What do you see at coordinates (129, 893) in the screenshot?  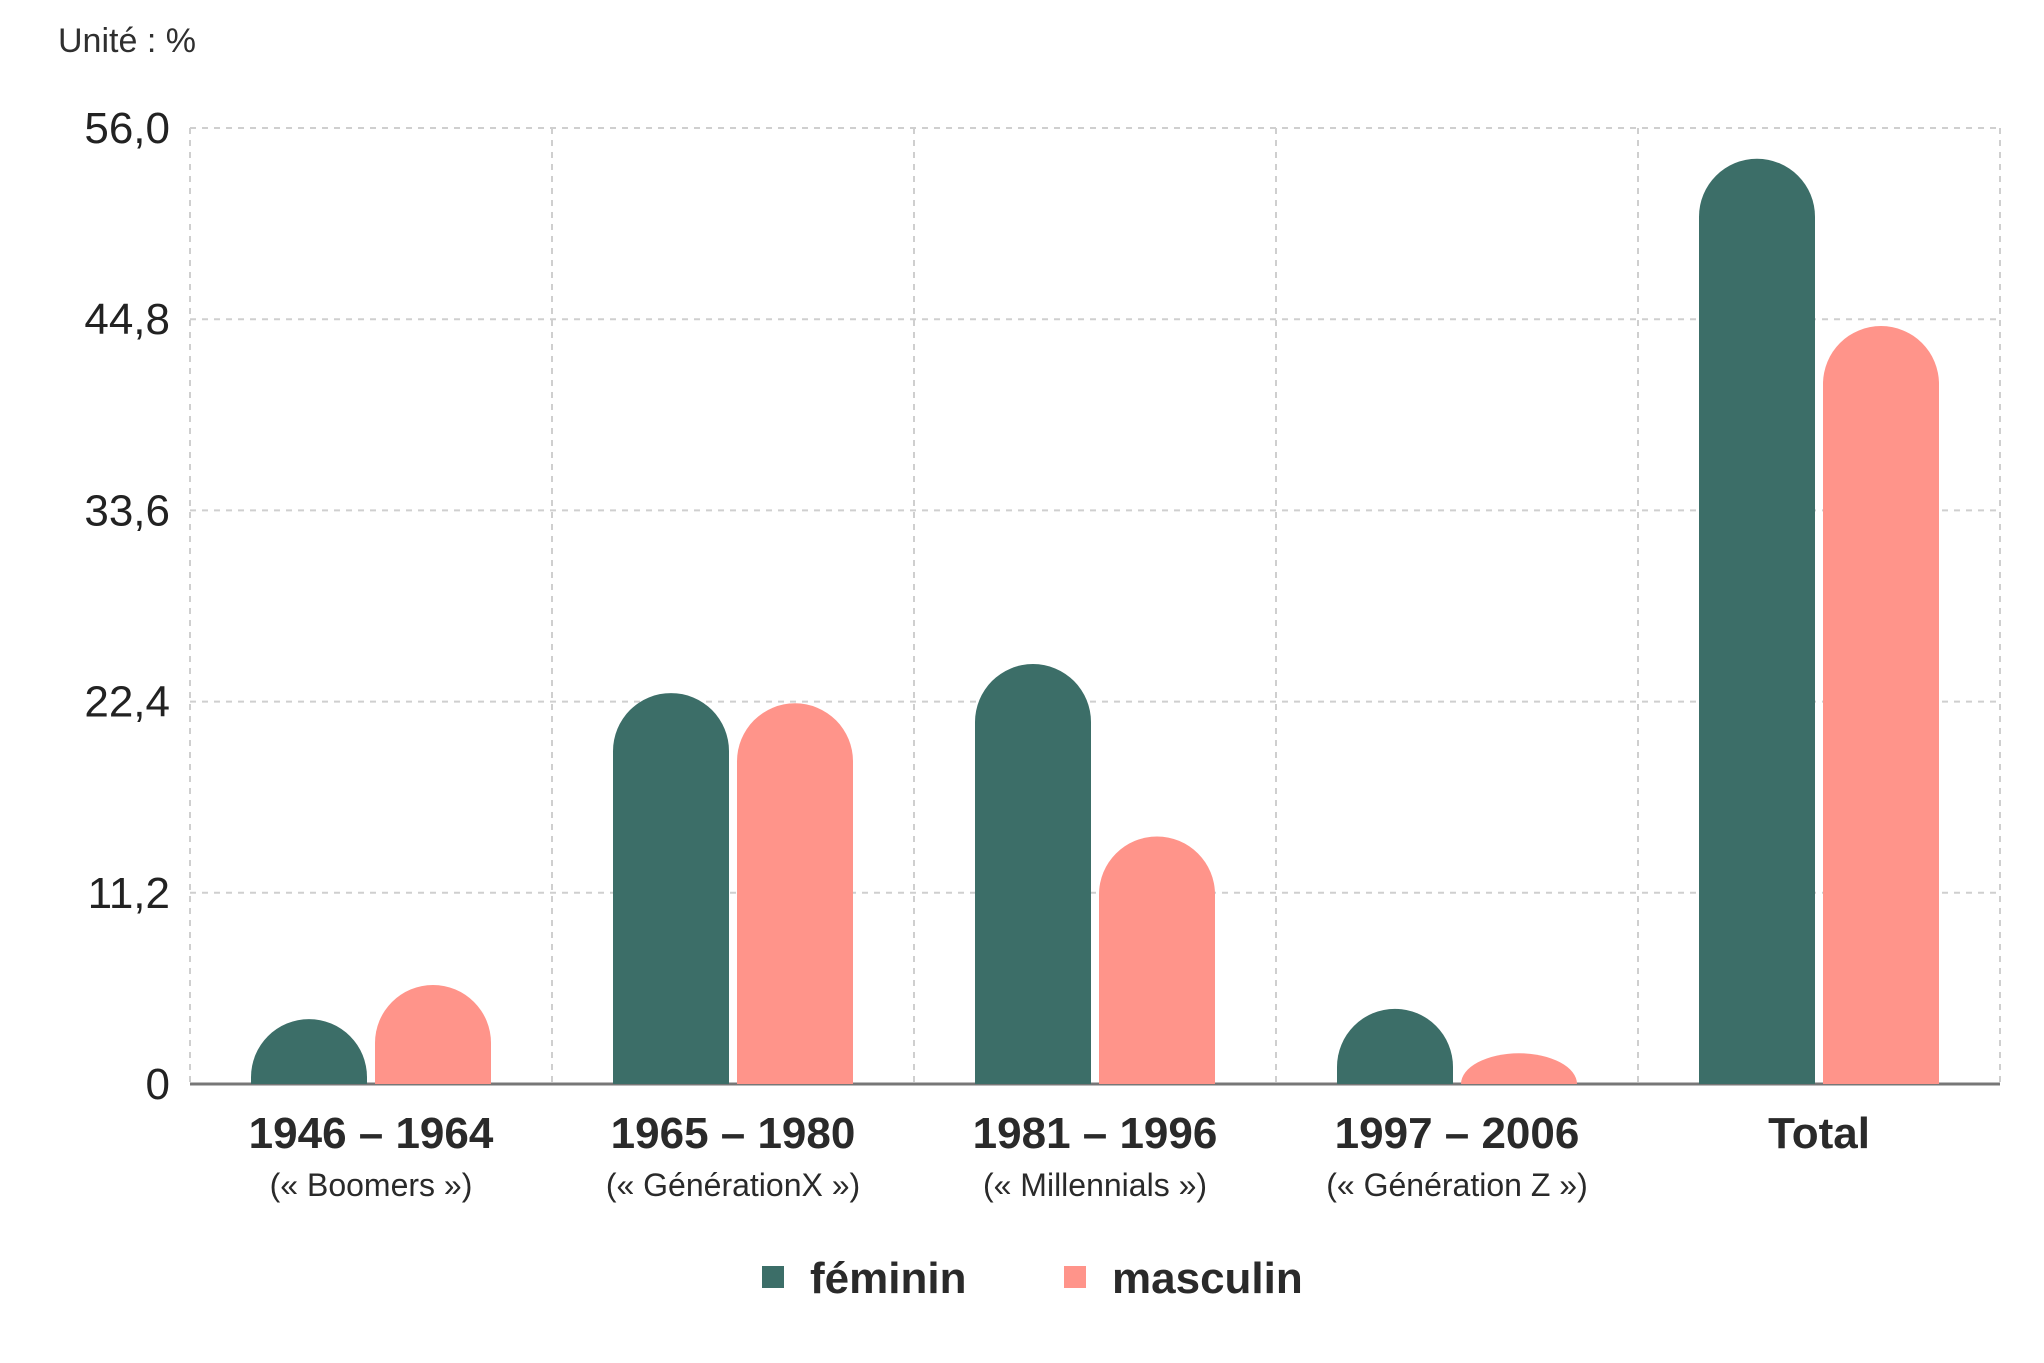 I see `y-tick-label: 11,2` at bounding box center [129, 893].